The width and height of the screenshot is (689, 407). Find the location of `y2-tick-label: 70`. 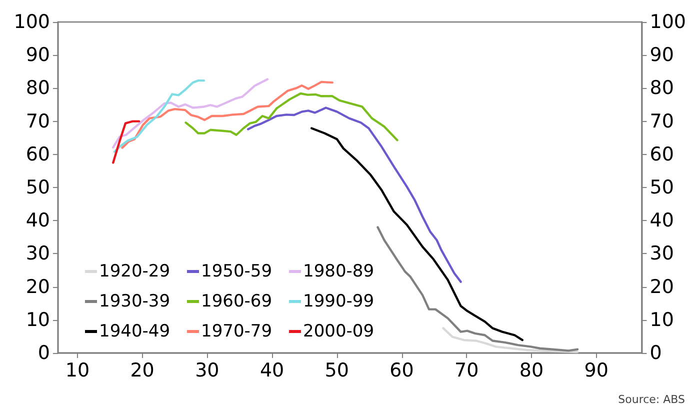

y2-tick-label: 70 is located at coordinates (662, 121).